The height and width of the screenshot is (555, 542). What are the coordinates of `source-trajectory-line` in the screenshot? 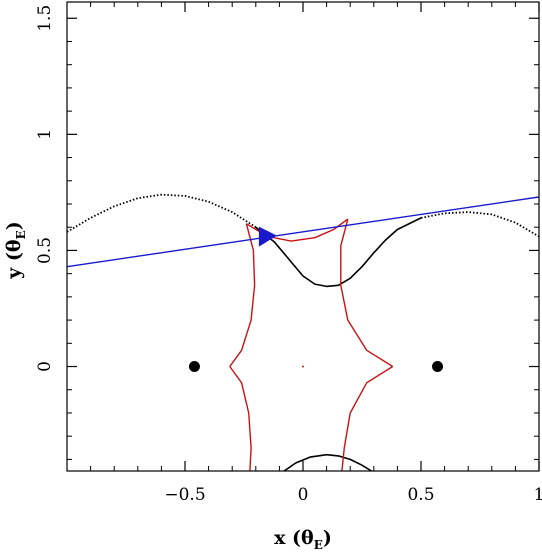 It's located at (303, 232).